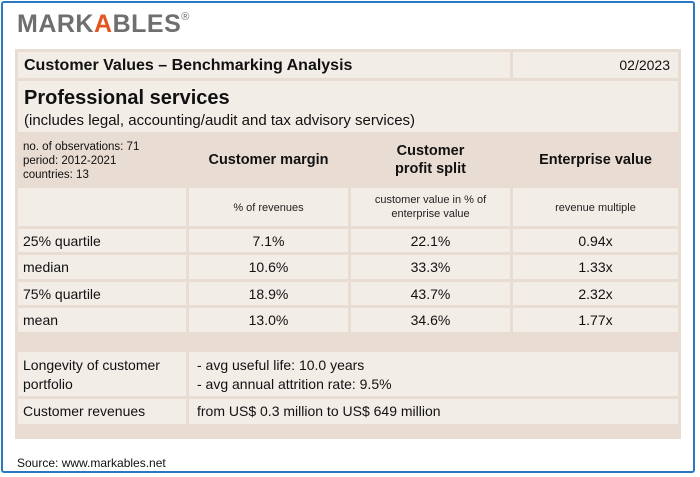 Image resolution: width=700 pixels, height=477 pixels. What do you see at coordinates (595, 320) in the screenshot?
I see `table-cell: 1.77x` at bounding box center [595, 320].